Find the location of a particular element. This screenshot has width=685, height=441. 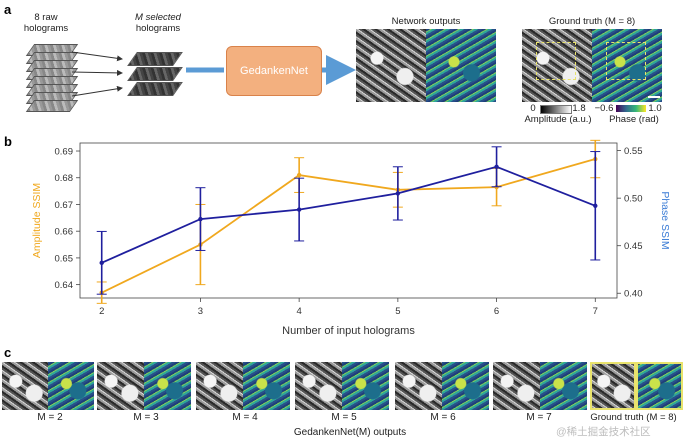

output-gt-amplitude is located at coordinates (613, 386).